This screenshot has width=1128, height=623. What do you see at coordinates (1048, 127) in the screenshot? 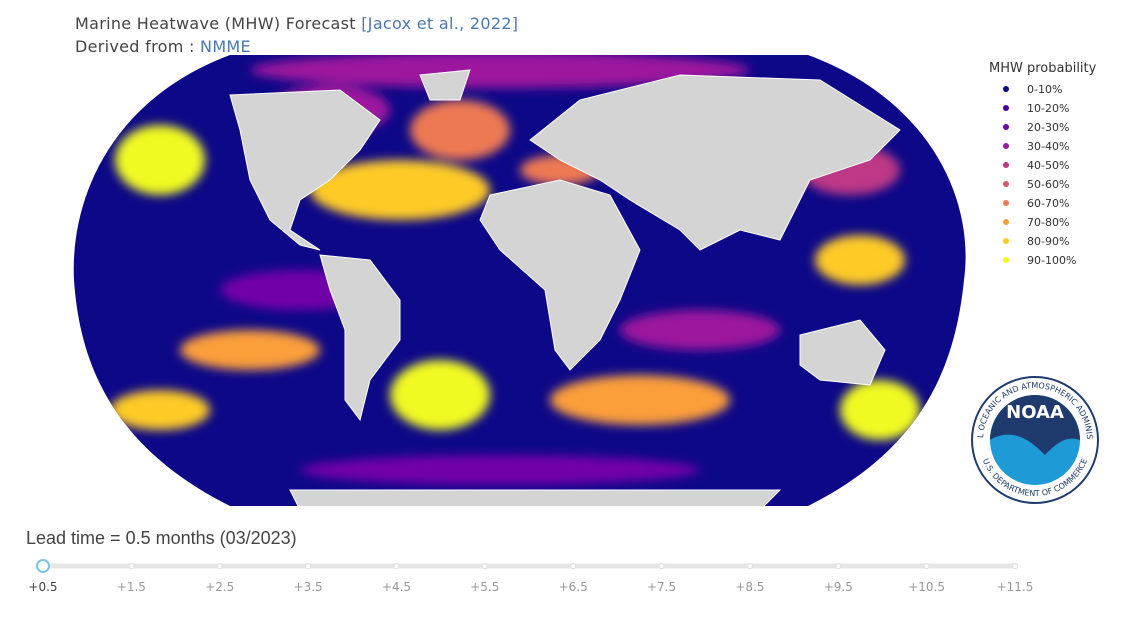
I see `legend-label: 20-30%` at bounding box center [1048, 127].